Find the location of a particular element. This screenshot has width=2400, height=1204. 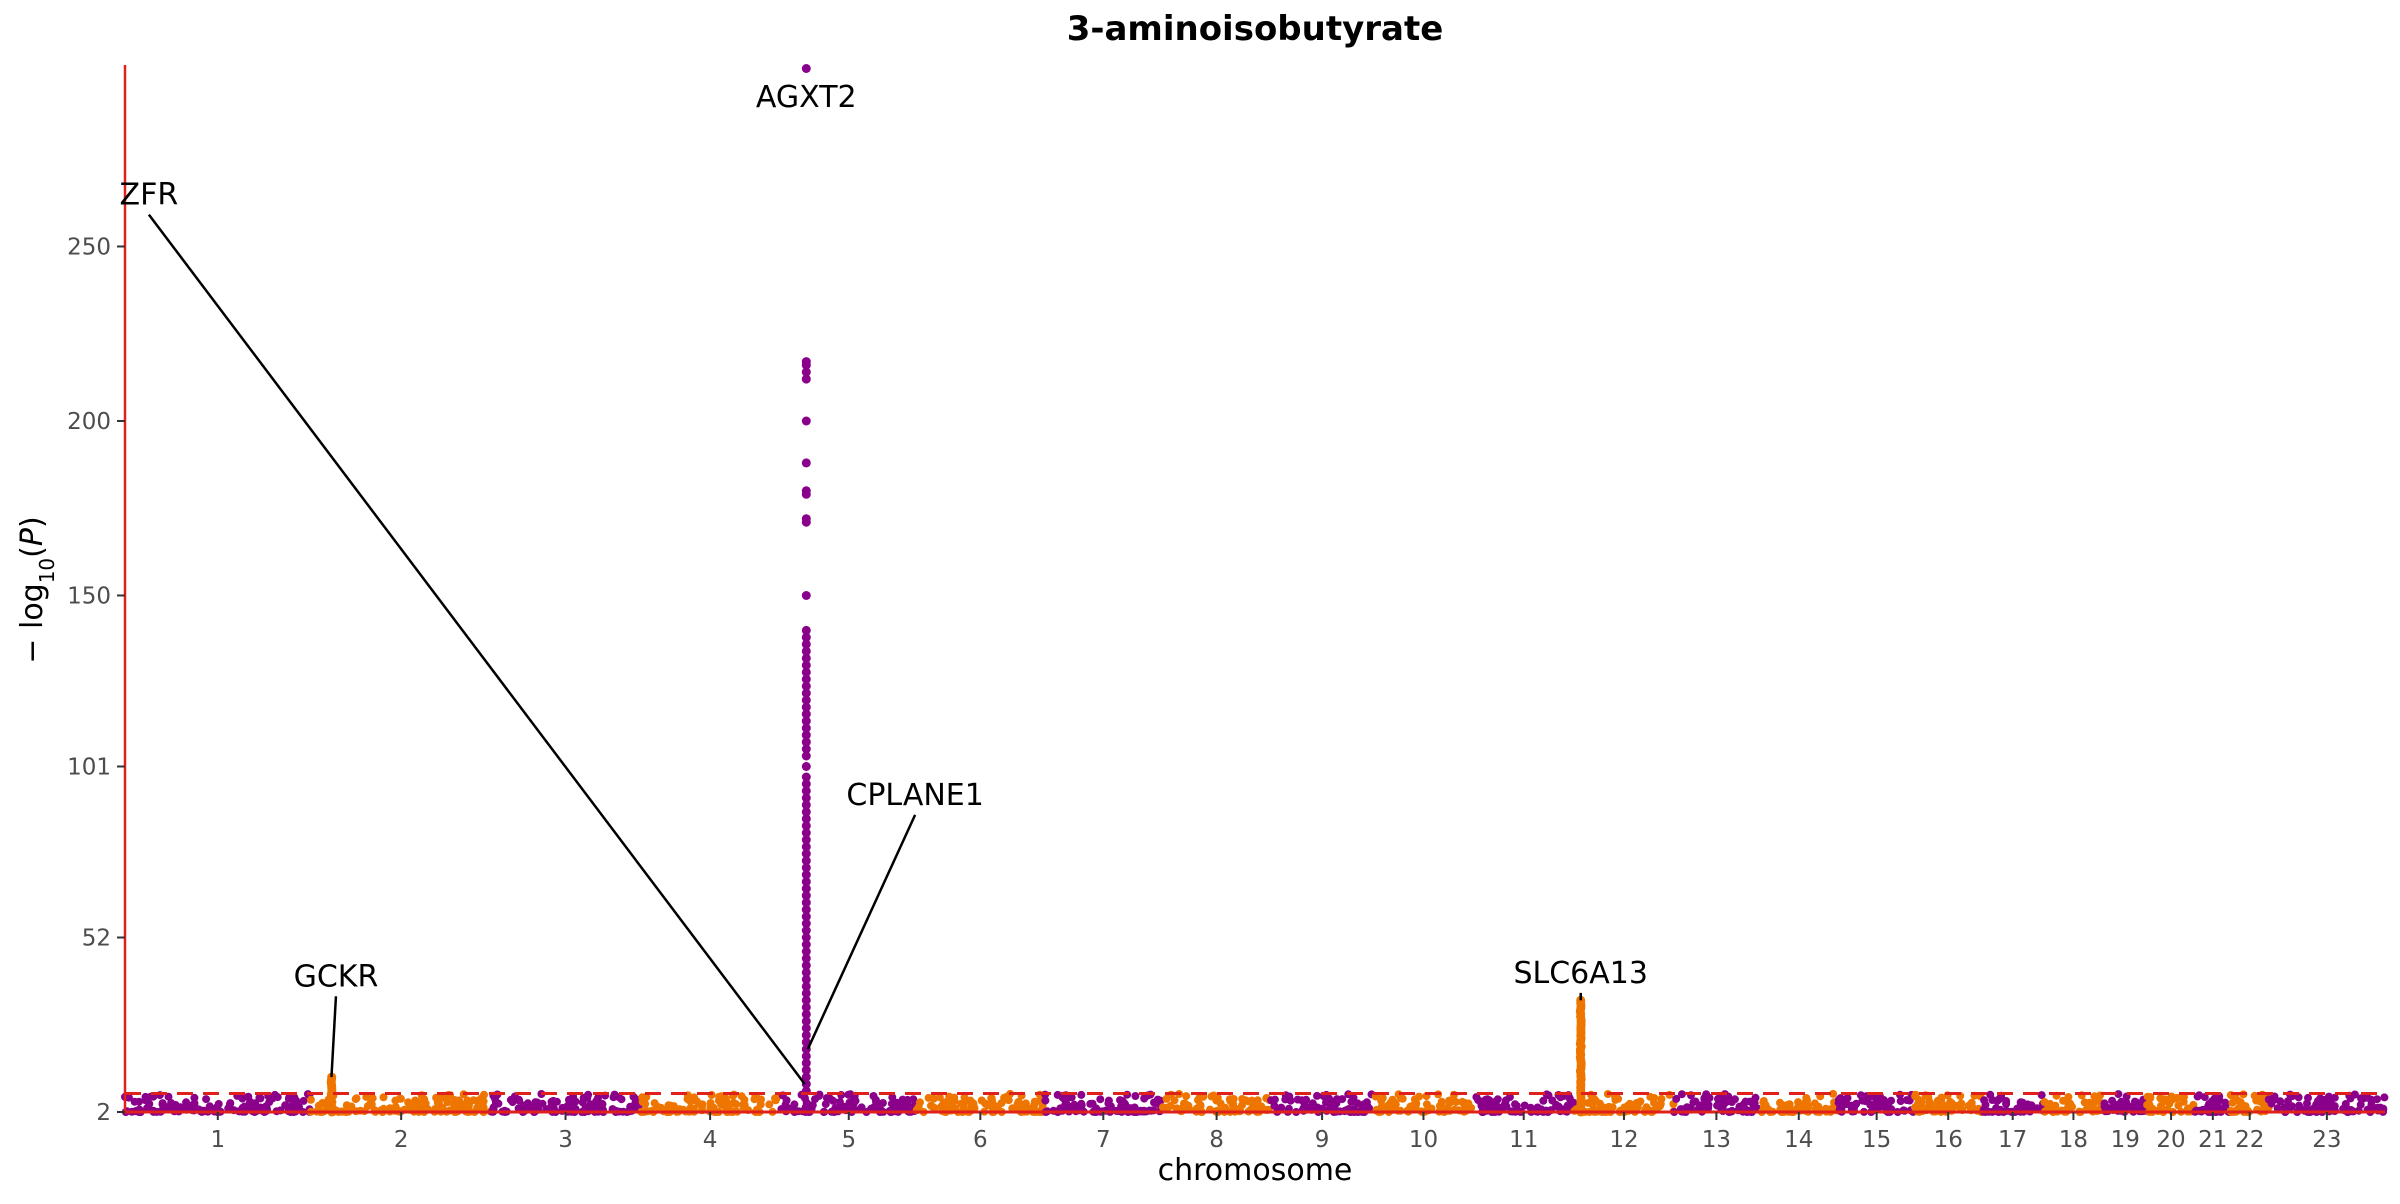

x-tick-label: 1 is located at coordinates (217, 1140).